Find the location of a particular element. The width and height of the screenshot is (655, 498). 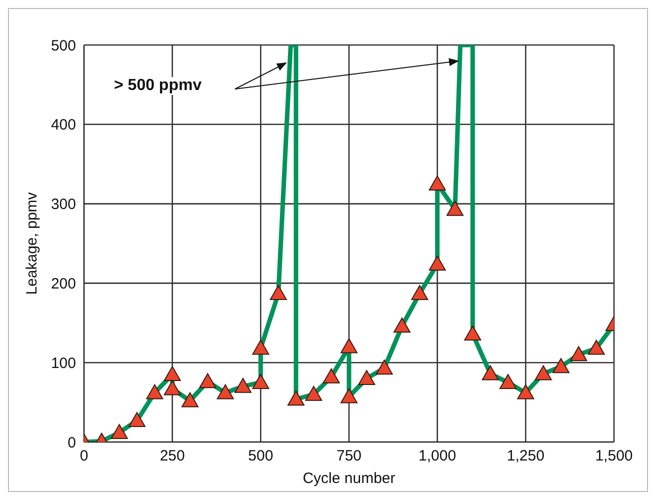

annotation: > 500 ppmv is located at coordinates (158, 86).